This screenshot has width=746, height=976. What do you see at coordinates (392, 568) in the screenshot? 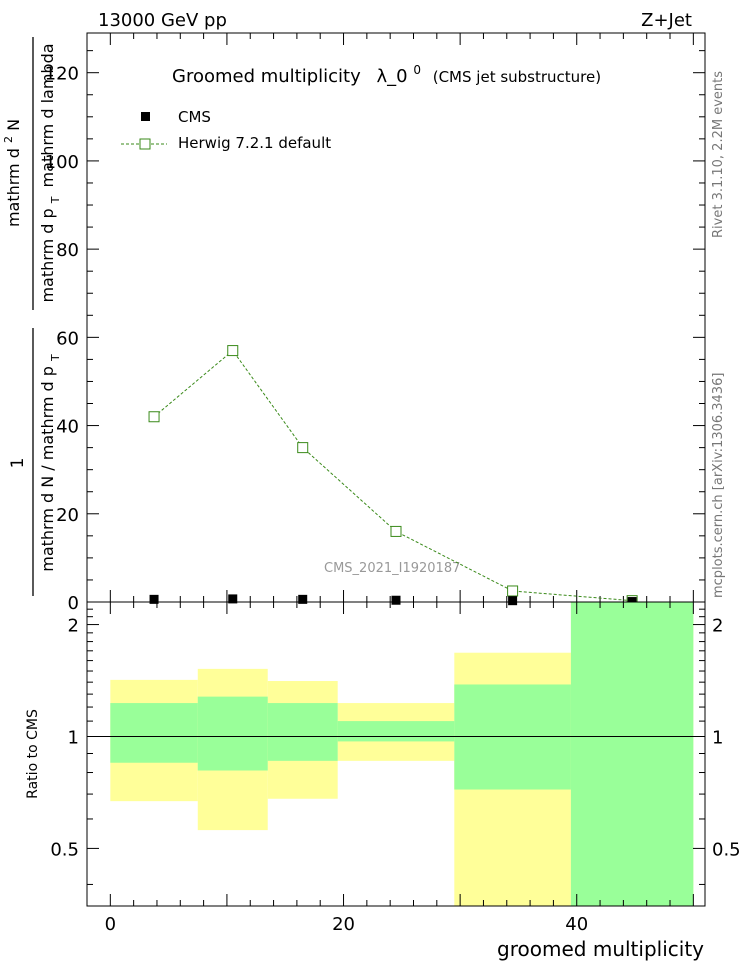
I see `analysis-watermark: CMS_2021_I1920187` at bounding box center [392, 568].